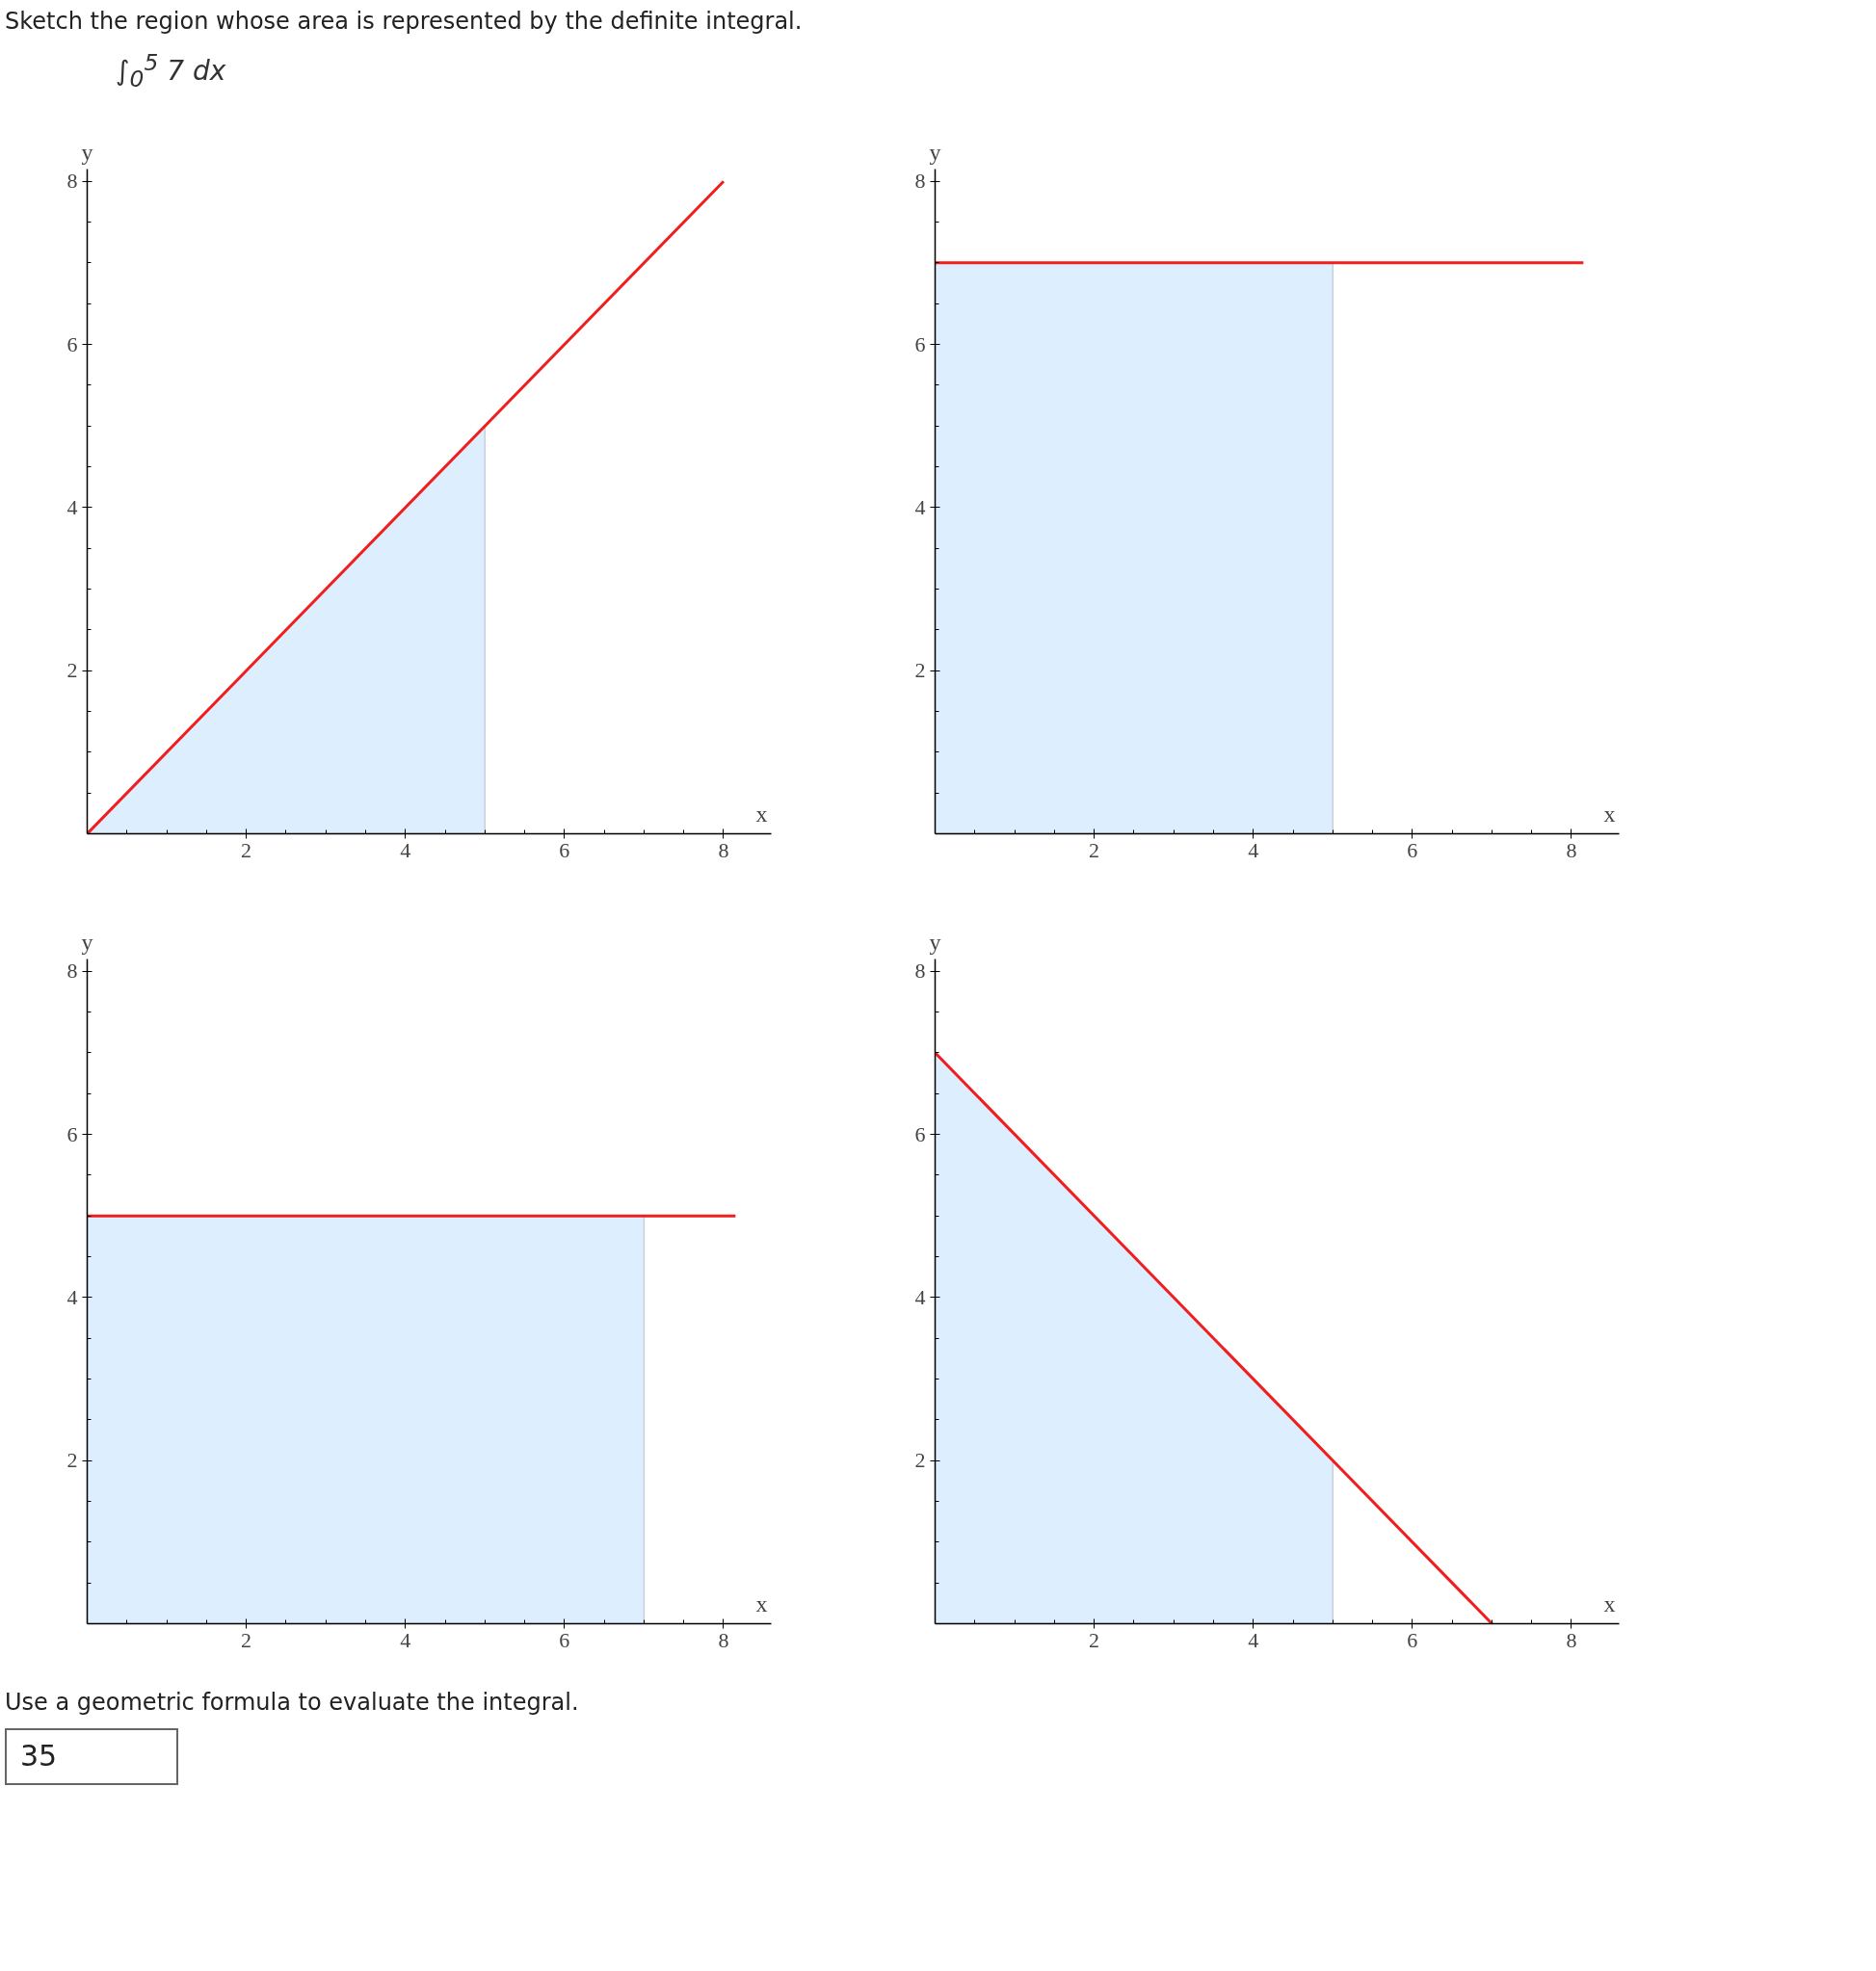  Describe the element at coordinates (292, 1703) in the screenshot. I see `text: Use a geometric formula to evaluate the integral.` at that location.